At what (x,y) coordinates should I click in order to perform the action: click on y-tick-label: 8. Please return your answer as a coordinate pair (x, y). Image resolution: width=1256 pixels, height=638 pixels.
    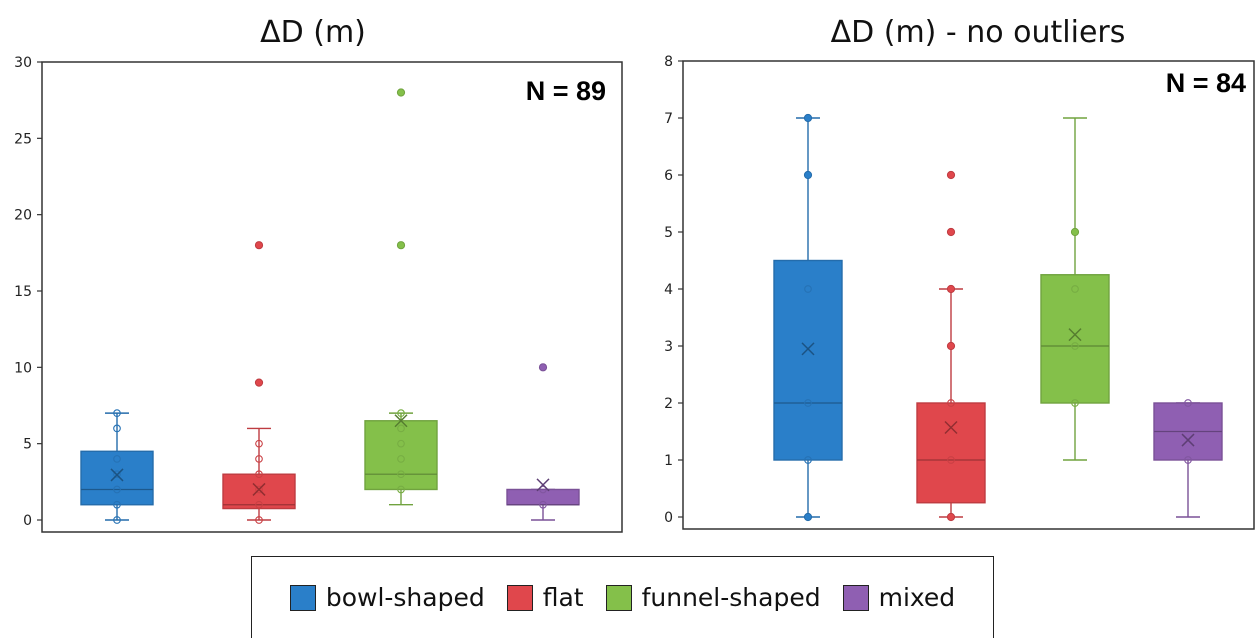
    Looking at the image, I should click on (668, 62).